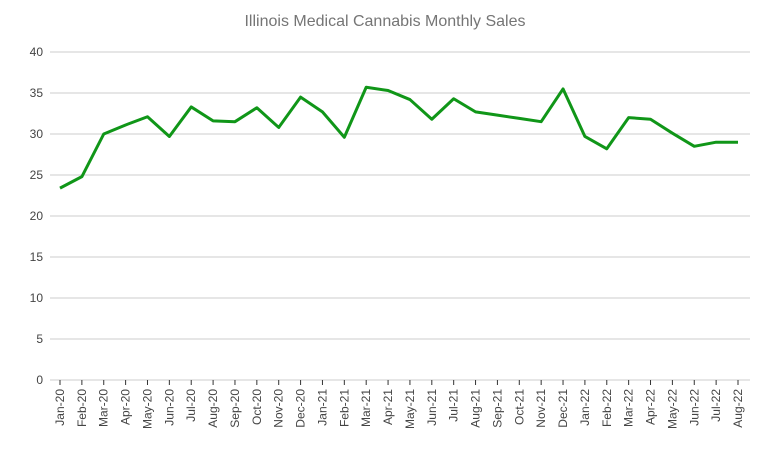 This screenshot has width=767, height=454. What do you see at coordinates (694, 407) in the screenshot?
I see `x-tick-label: Jun-22` at bounding box center [694, 407].